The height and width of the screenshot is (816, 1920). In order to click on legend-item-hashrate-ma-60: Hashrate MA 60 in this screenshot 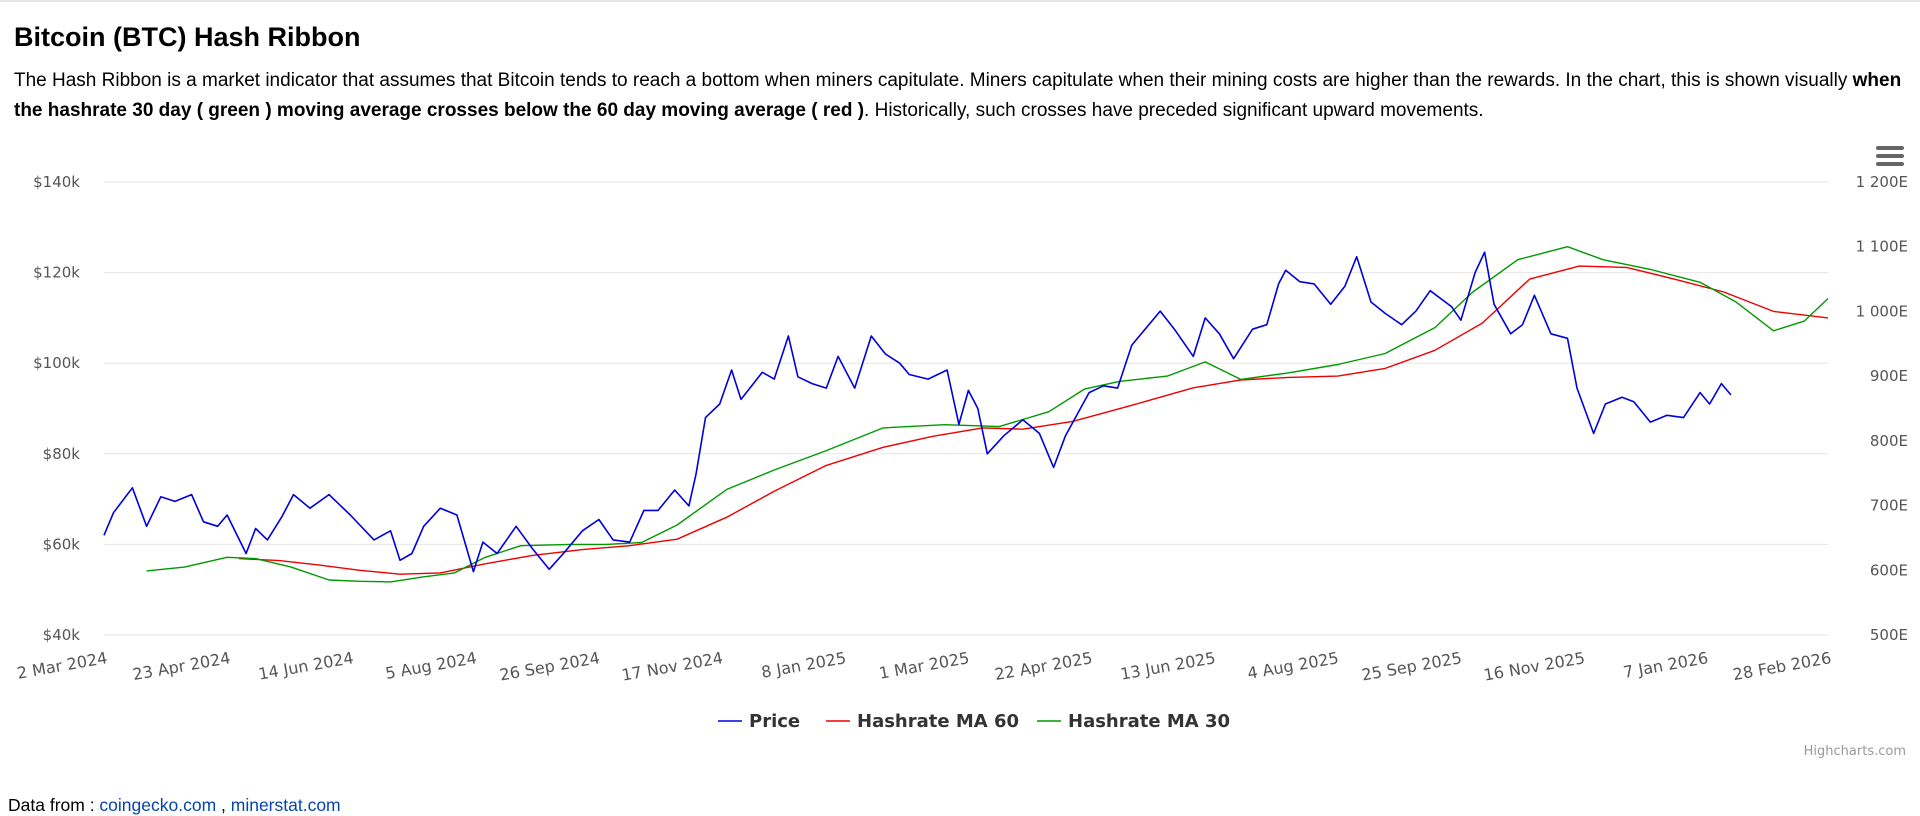, I will do `click(922, 721)`.